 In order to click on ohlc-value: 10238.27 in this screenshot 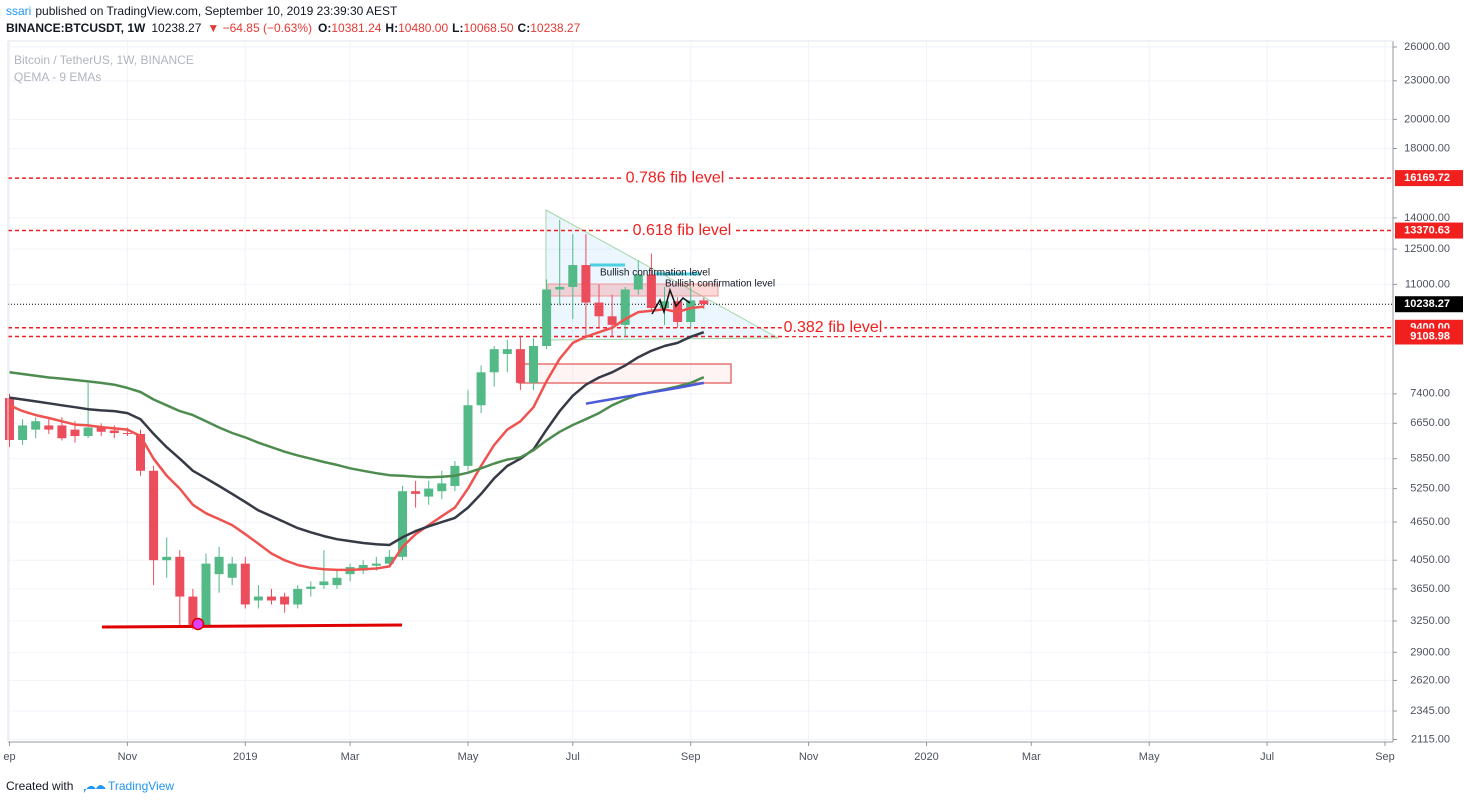, I will do `click(555, 28)`.